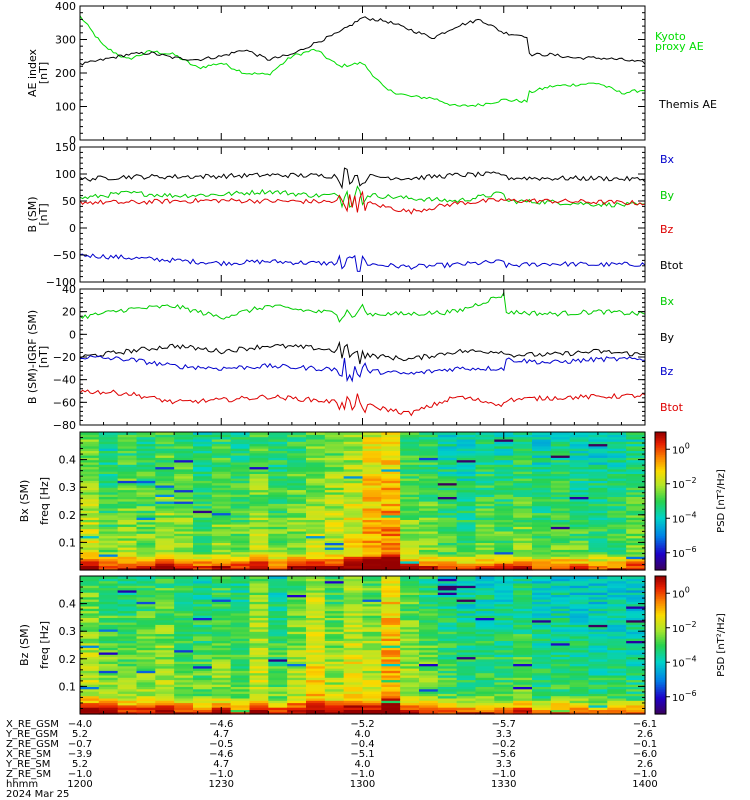  Describe the element at coordinates (80, 744) in the screenshot. I see `orbit-value: −0.7` at that location.